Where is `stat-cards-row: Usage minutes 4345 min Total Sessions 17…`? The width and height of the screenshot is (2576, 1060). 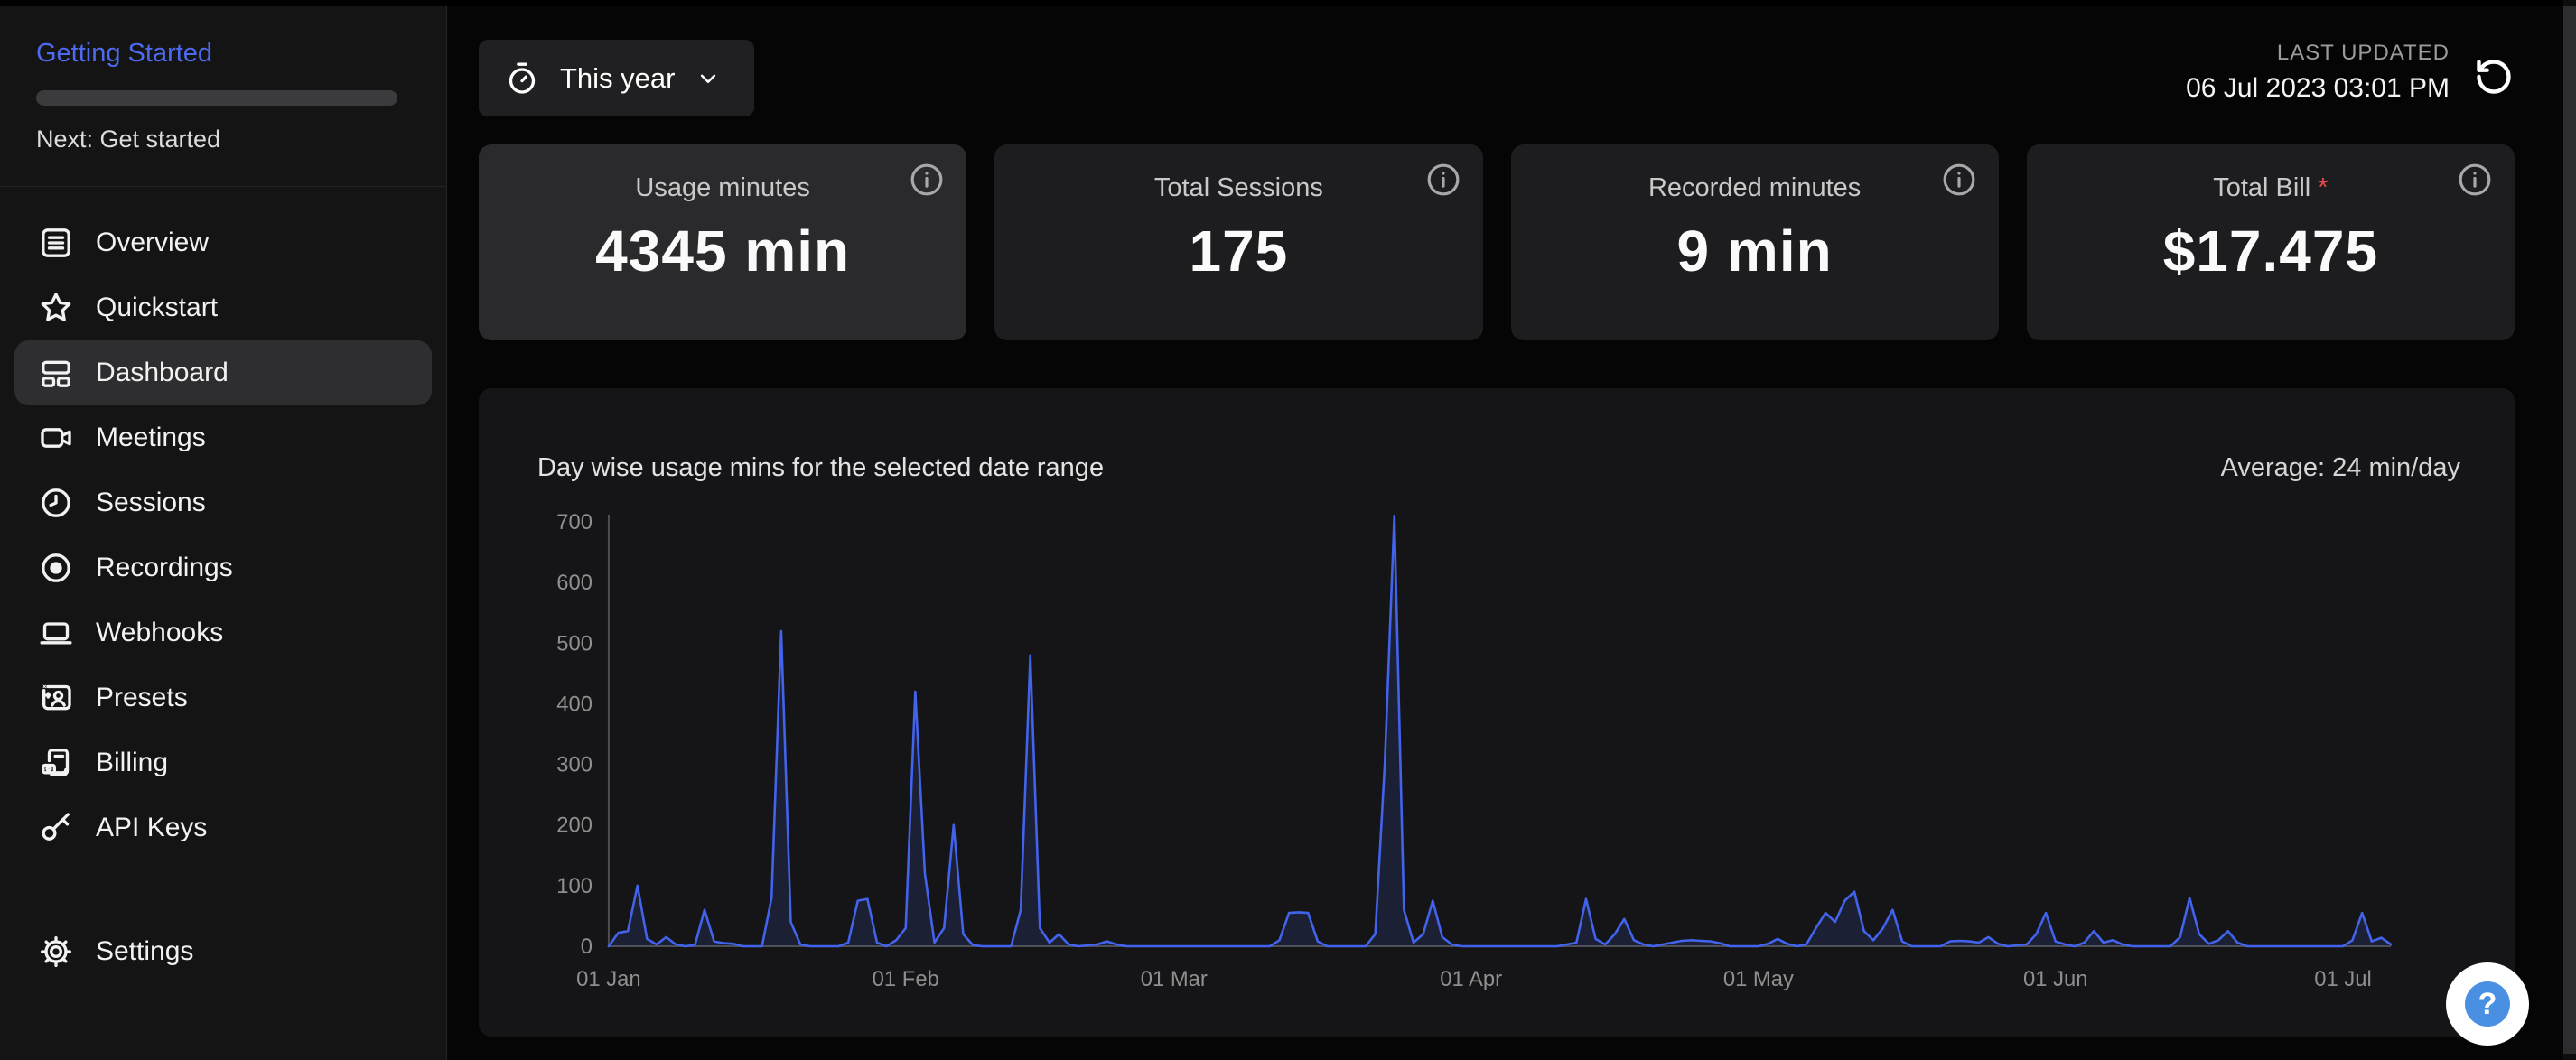
stat-cards-row: Usage minutes 4345 min Total Sessions 17… is located at coordinates (1497, 242).